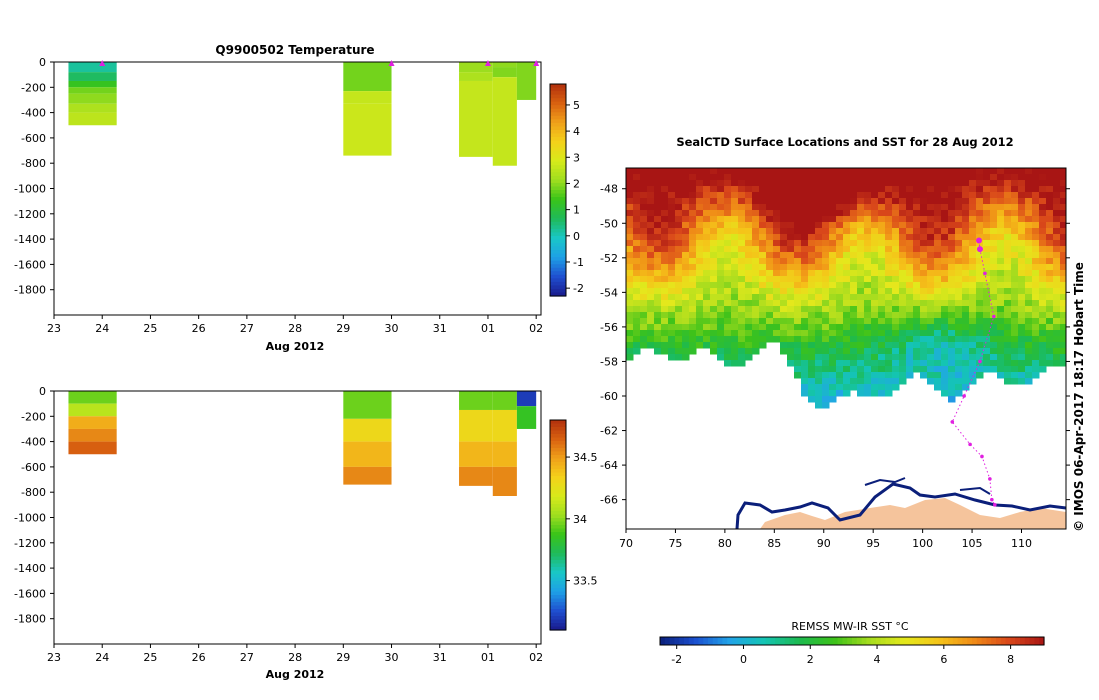  I want to click on x-tick-label: 31, so click(440, 657).